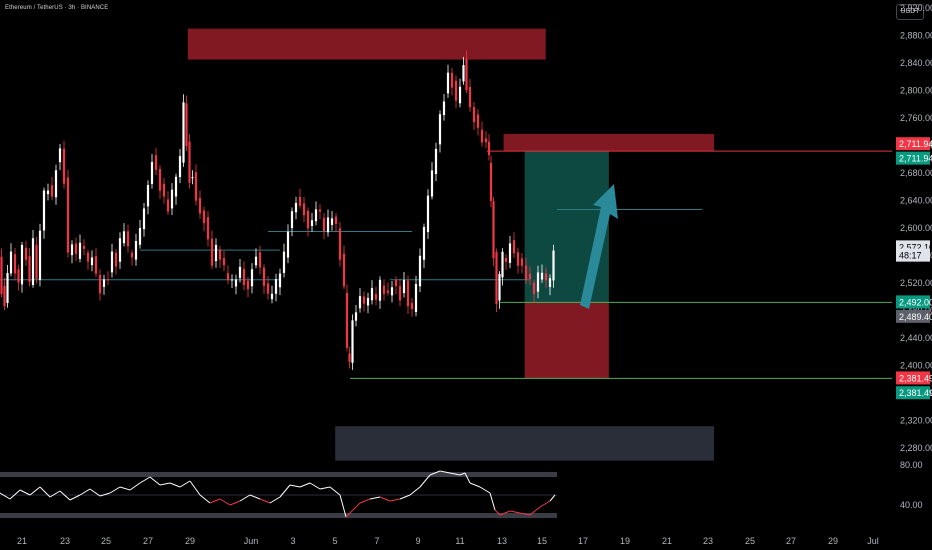 The width and height of the screenshot is (932, 550). I want to click on time-tick-label: Jul, so click(873, 541).